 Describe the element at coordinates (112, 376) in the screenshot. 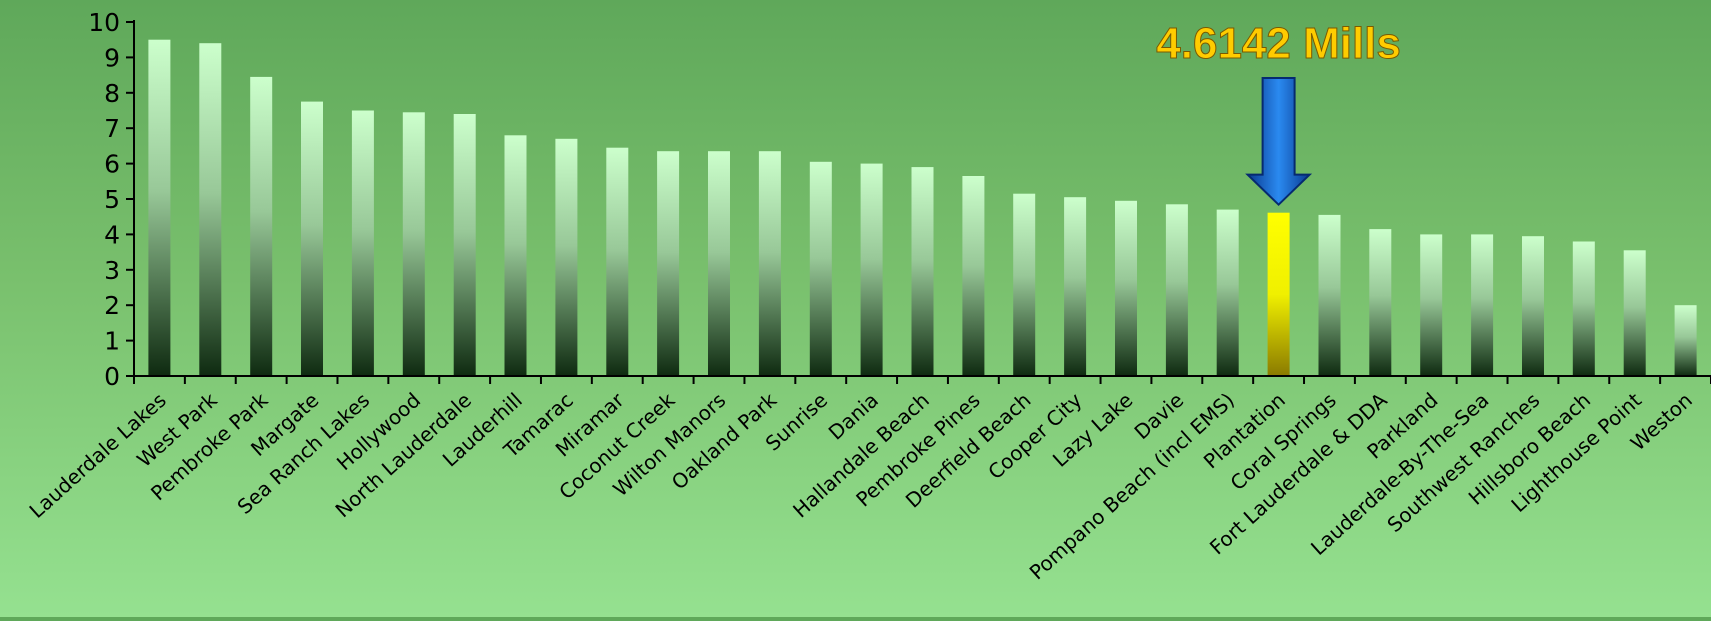

I see `y-tick-label: 0` at that location.